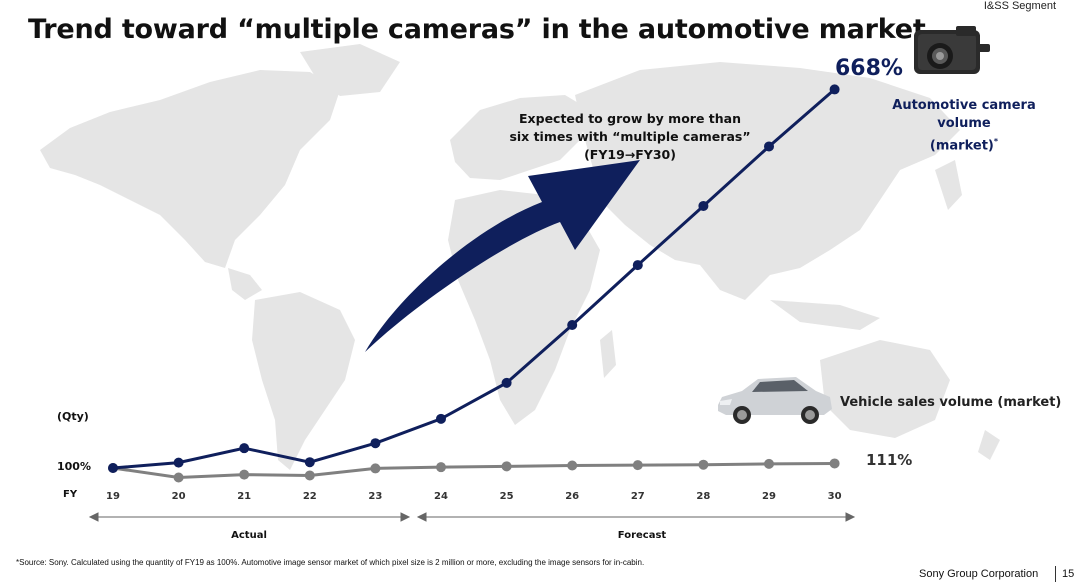 Image resolution: width=1080 pixels, height=587 pixels. I want to click on x-tick-label-21: 21, so click(244, 496).